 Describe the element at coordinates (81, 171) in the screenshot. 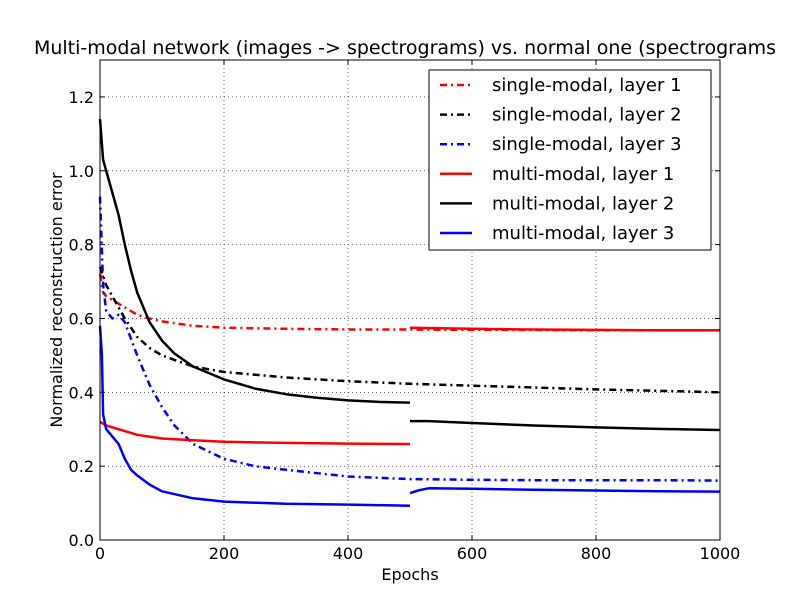

I see `y-tick-label: 1.0` at that location.